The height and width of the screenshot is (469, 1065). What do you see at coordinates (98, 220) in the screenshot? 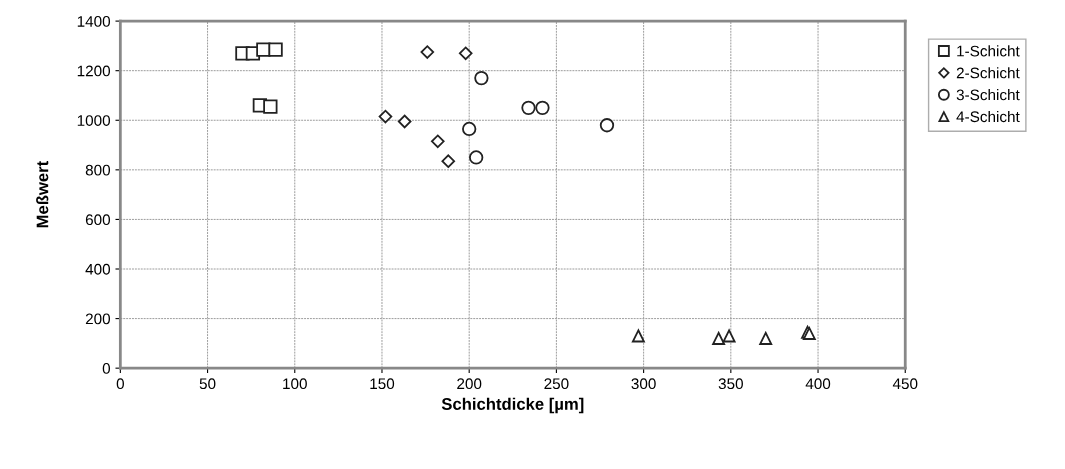
I see `y-tick-label: 600` at bounding box center [98, 220].